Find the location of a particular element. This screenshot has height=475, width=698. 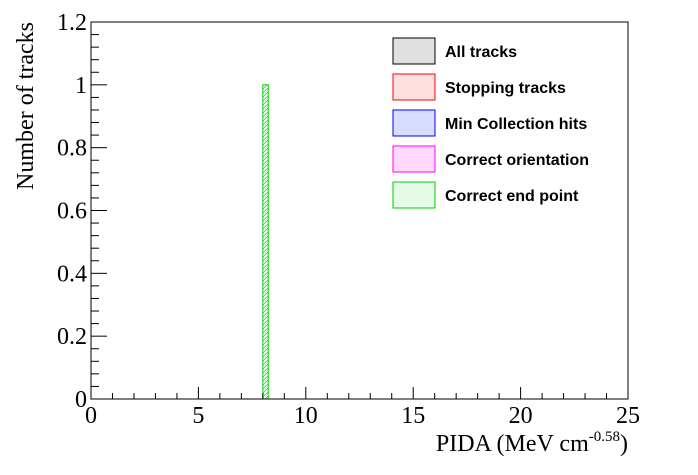

legend-label: Min Collection hits is located at coordinates (516, 124).